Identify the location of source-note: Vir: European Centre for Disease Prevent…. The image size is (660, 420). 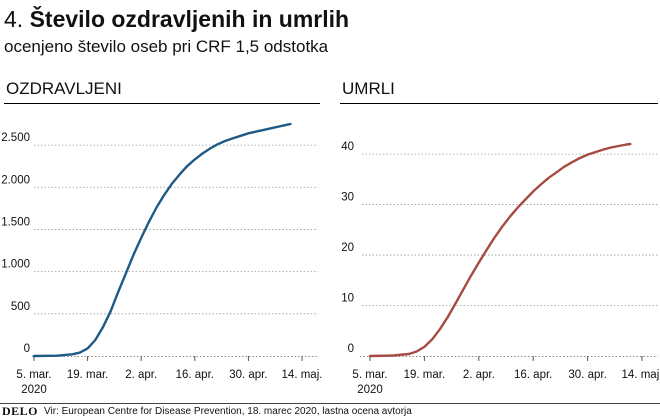
(228, 411).